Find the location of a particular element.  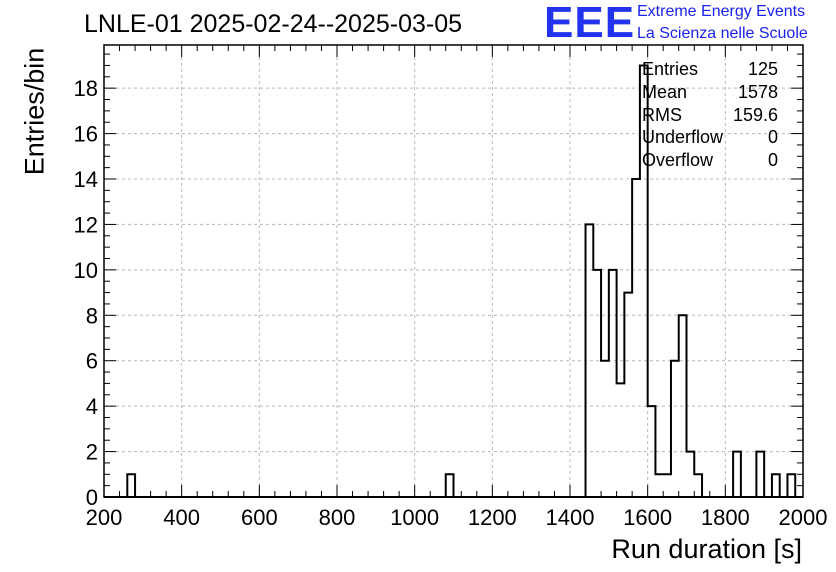

y-tick-label: 12 is located at coordinates (86, 224).